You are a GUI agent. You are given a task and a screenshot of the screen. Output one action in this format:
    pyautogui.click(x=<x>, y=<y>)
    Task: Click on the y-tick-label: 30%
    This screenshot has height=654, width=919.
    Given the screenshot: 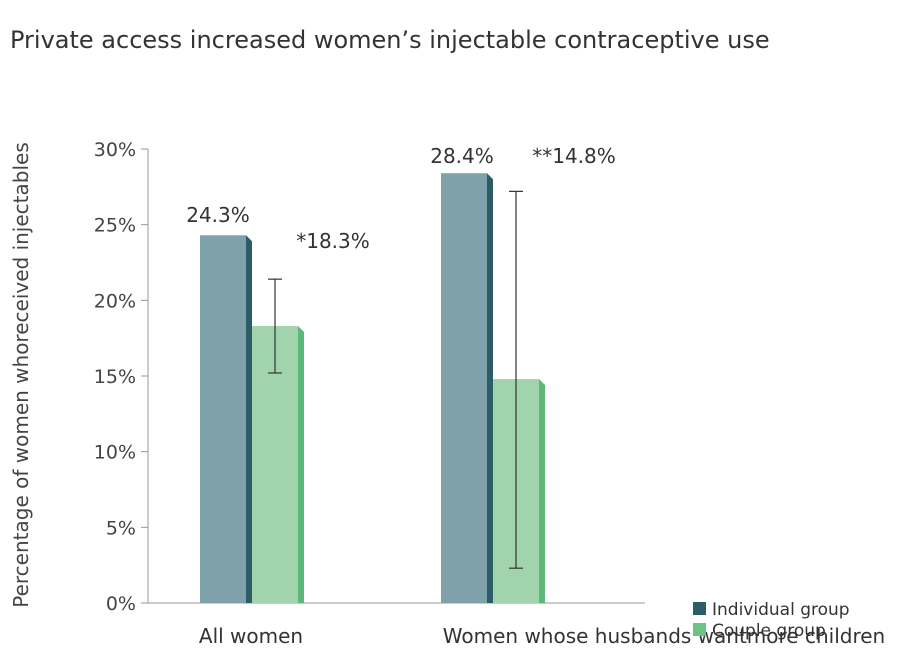 What is the action you would take?
    pyautogui.click(x=115, y=150)
    